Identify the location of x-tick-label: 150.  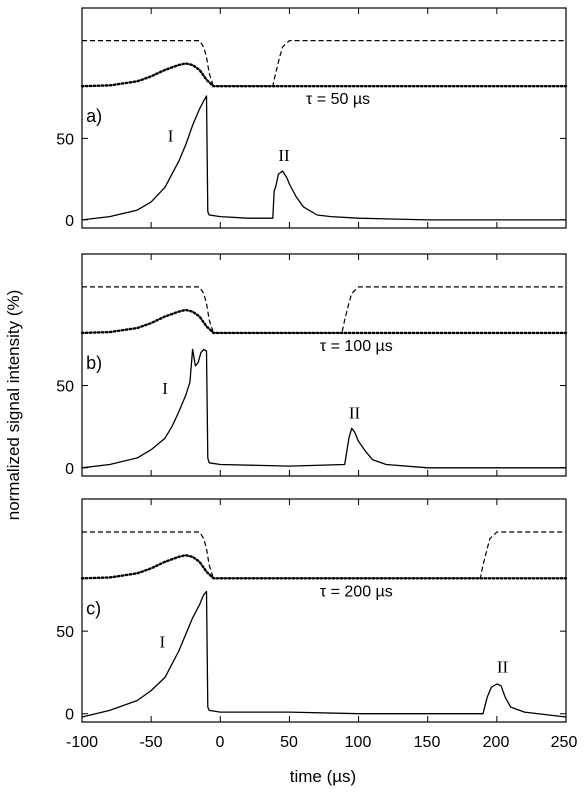
(427, 742).